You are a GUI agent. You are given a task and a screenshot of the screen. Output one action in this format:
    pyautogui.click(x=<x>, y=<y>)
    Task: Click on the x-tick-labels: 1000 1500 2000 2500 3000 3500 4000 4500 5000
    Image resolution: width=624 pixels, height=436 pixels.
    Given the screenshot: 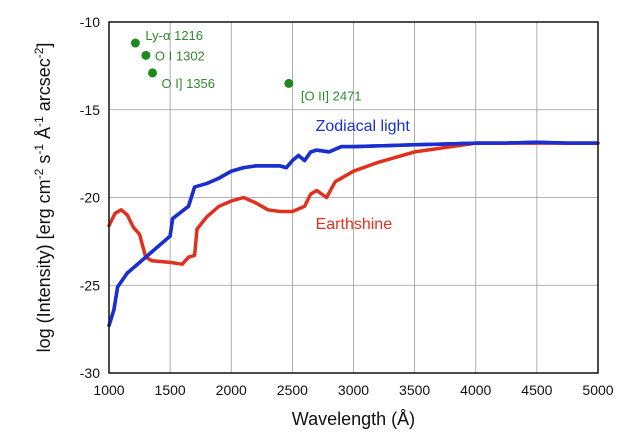 What is the action you would take?
    pyautogui.click(x=353, y=390)
    